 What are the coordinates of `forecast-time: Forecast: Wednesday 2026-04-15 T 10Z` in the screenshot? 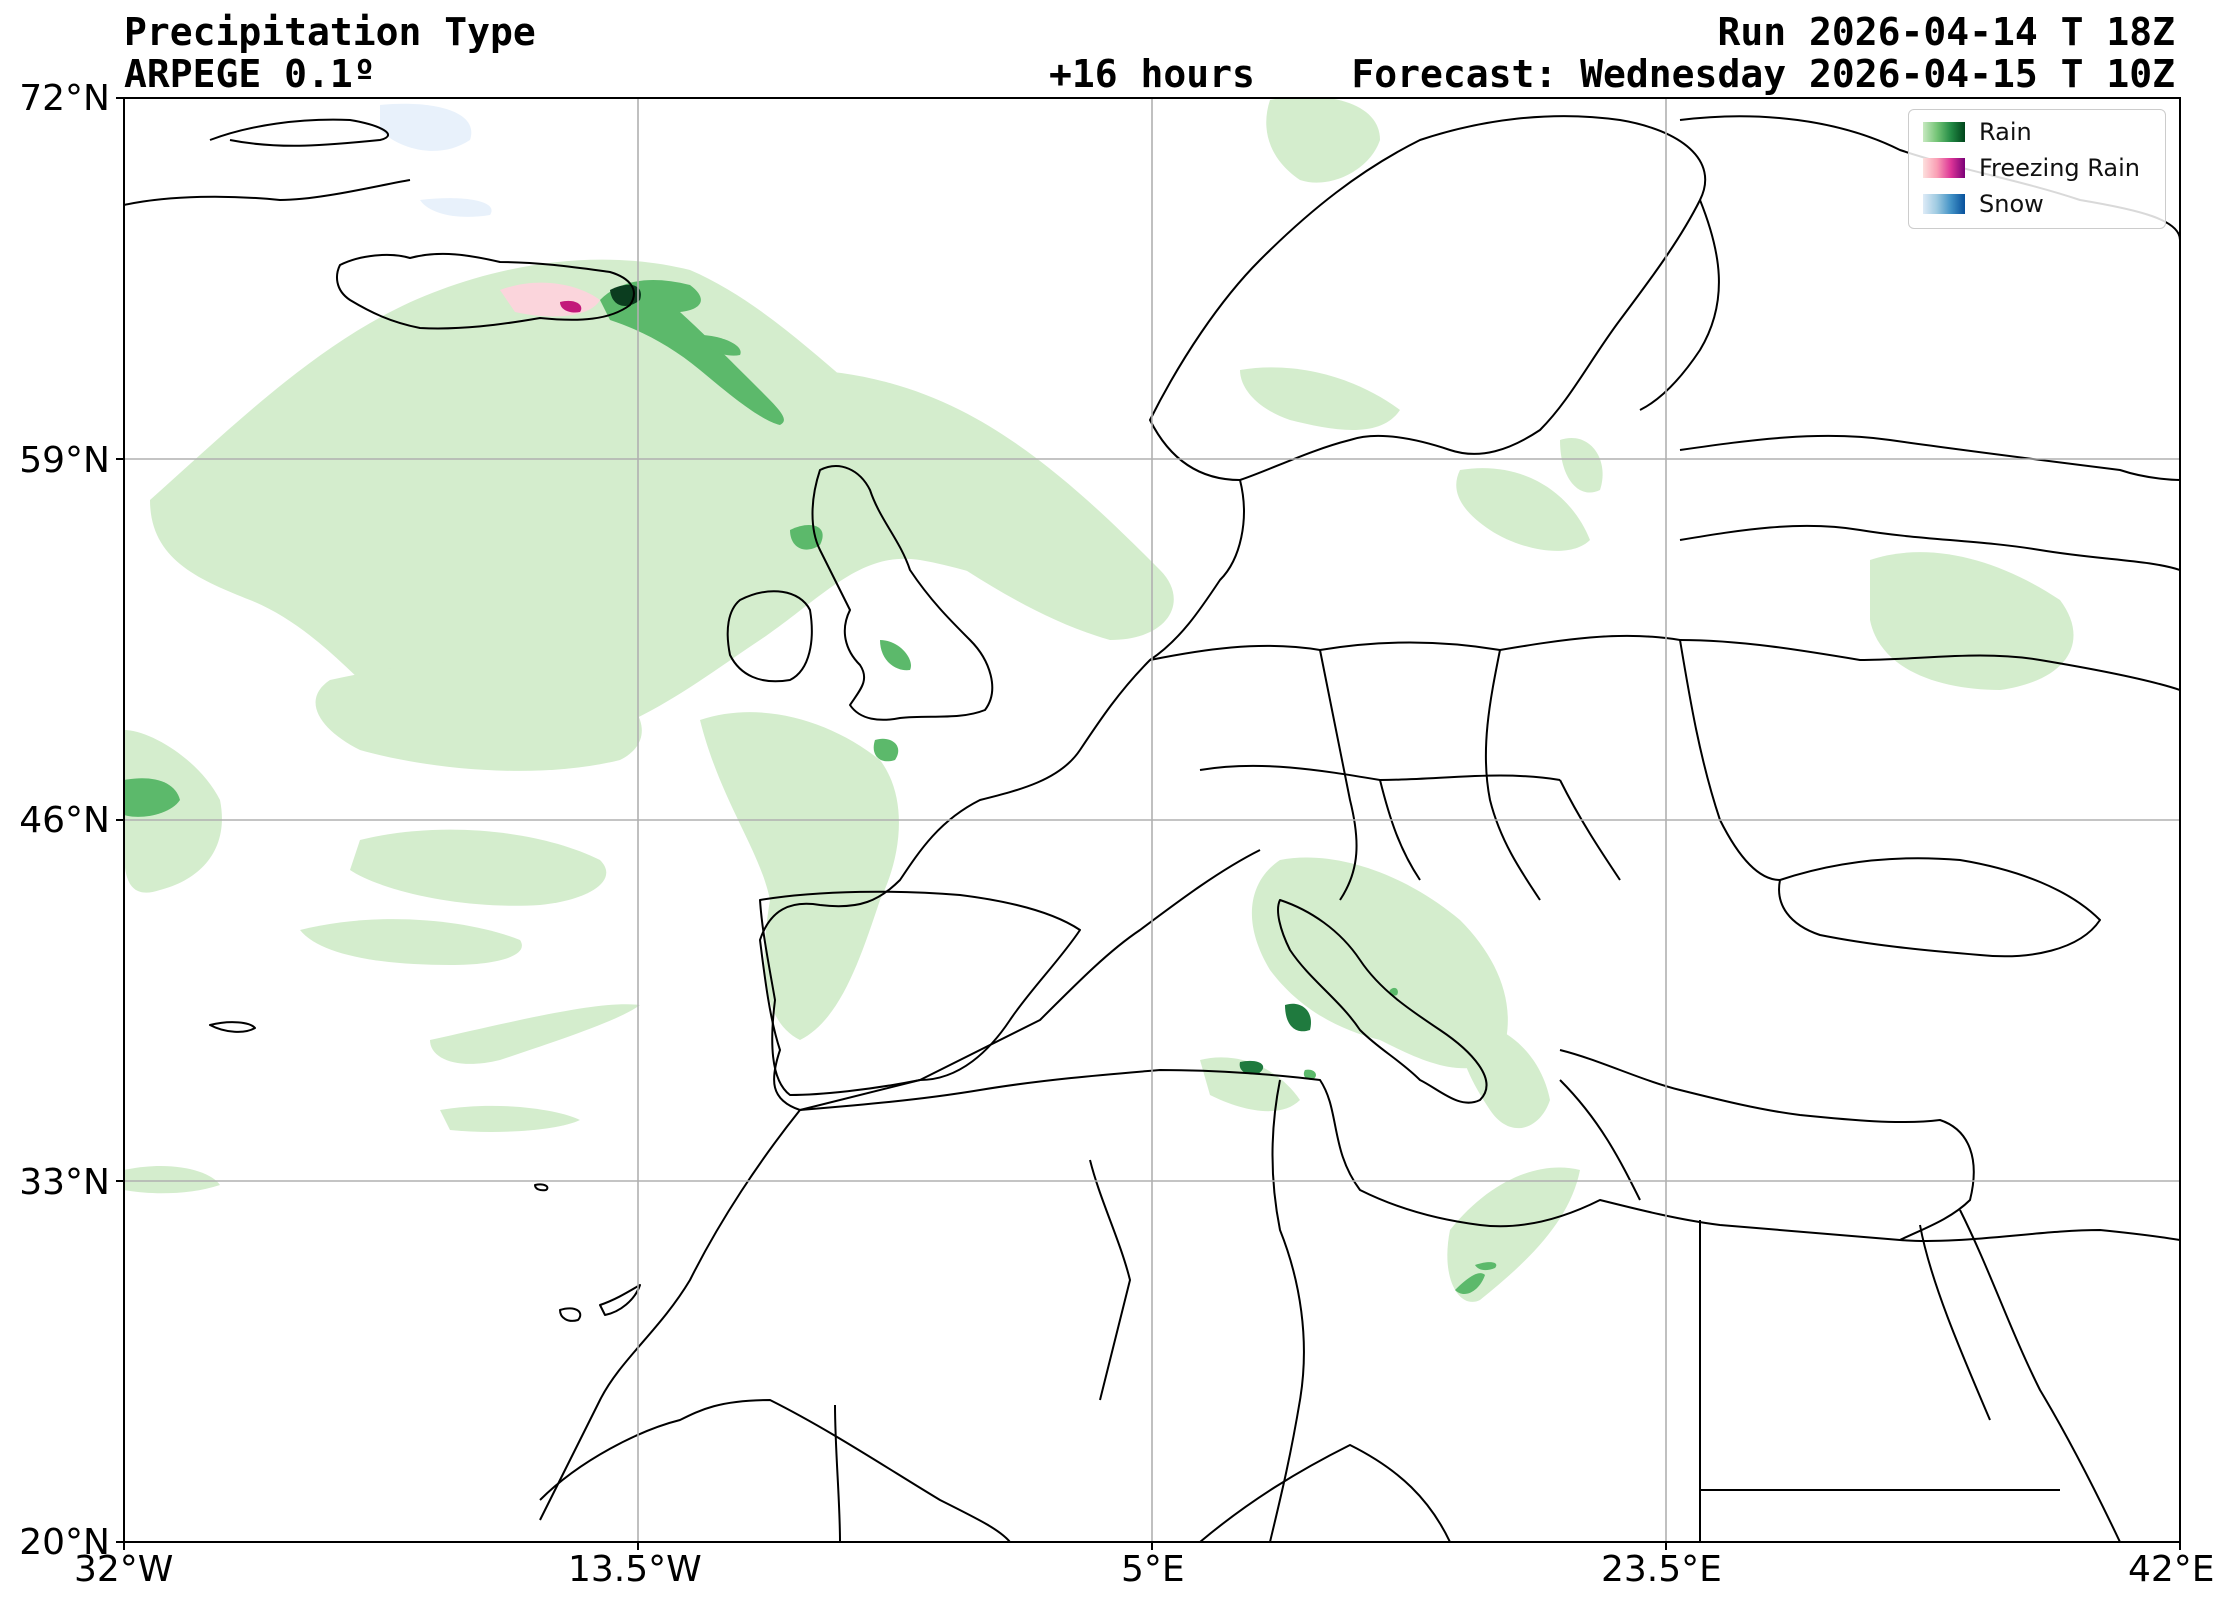 It's located at (1763, 74).